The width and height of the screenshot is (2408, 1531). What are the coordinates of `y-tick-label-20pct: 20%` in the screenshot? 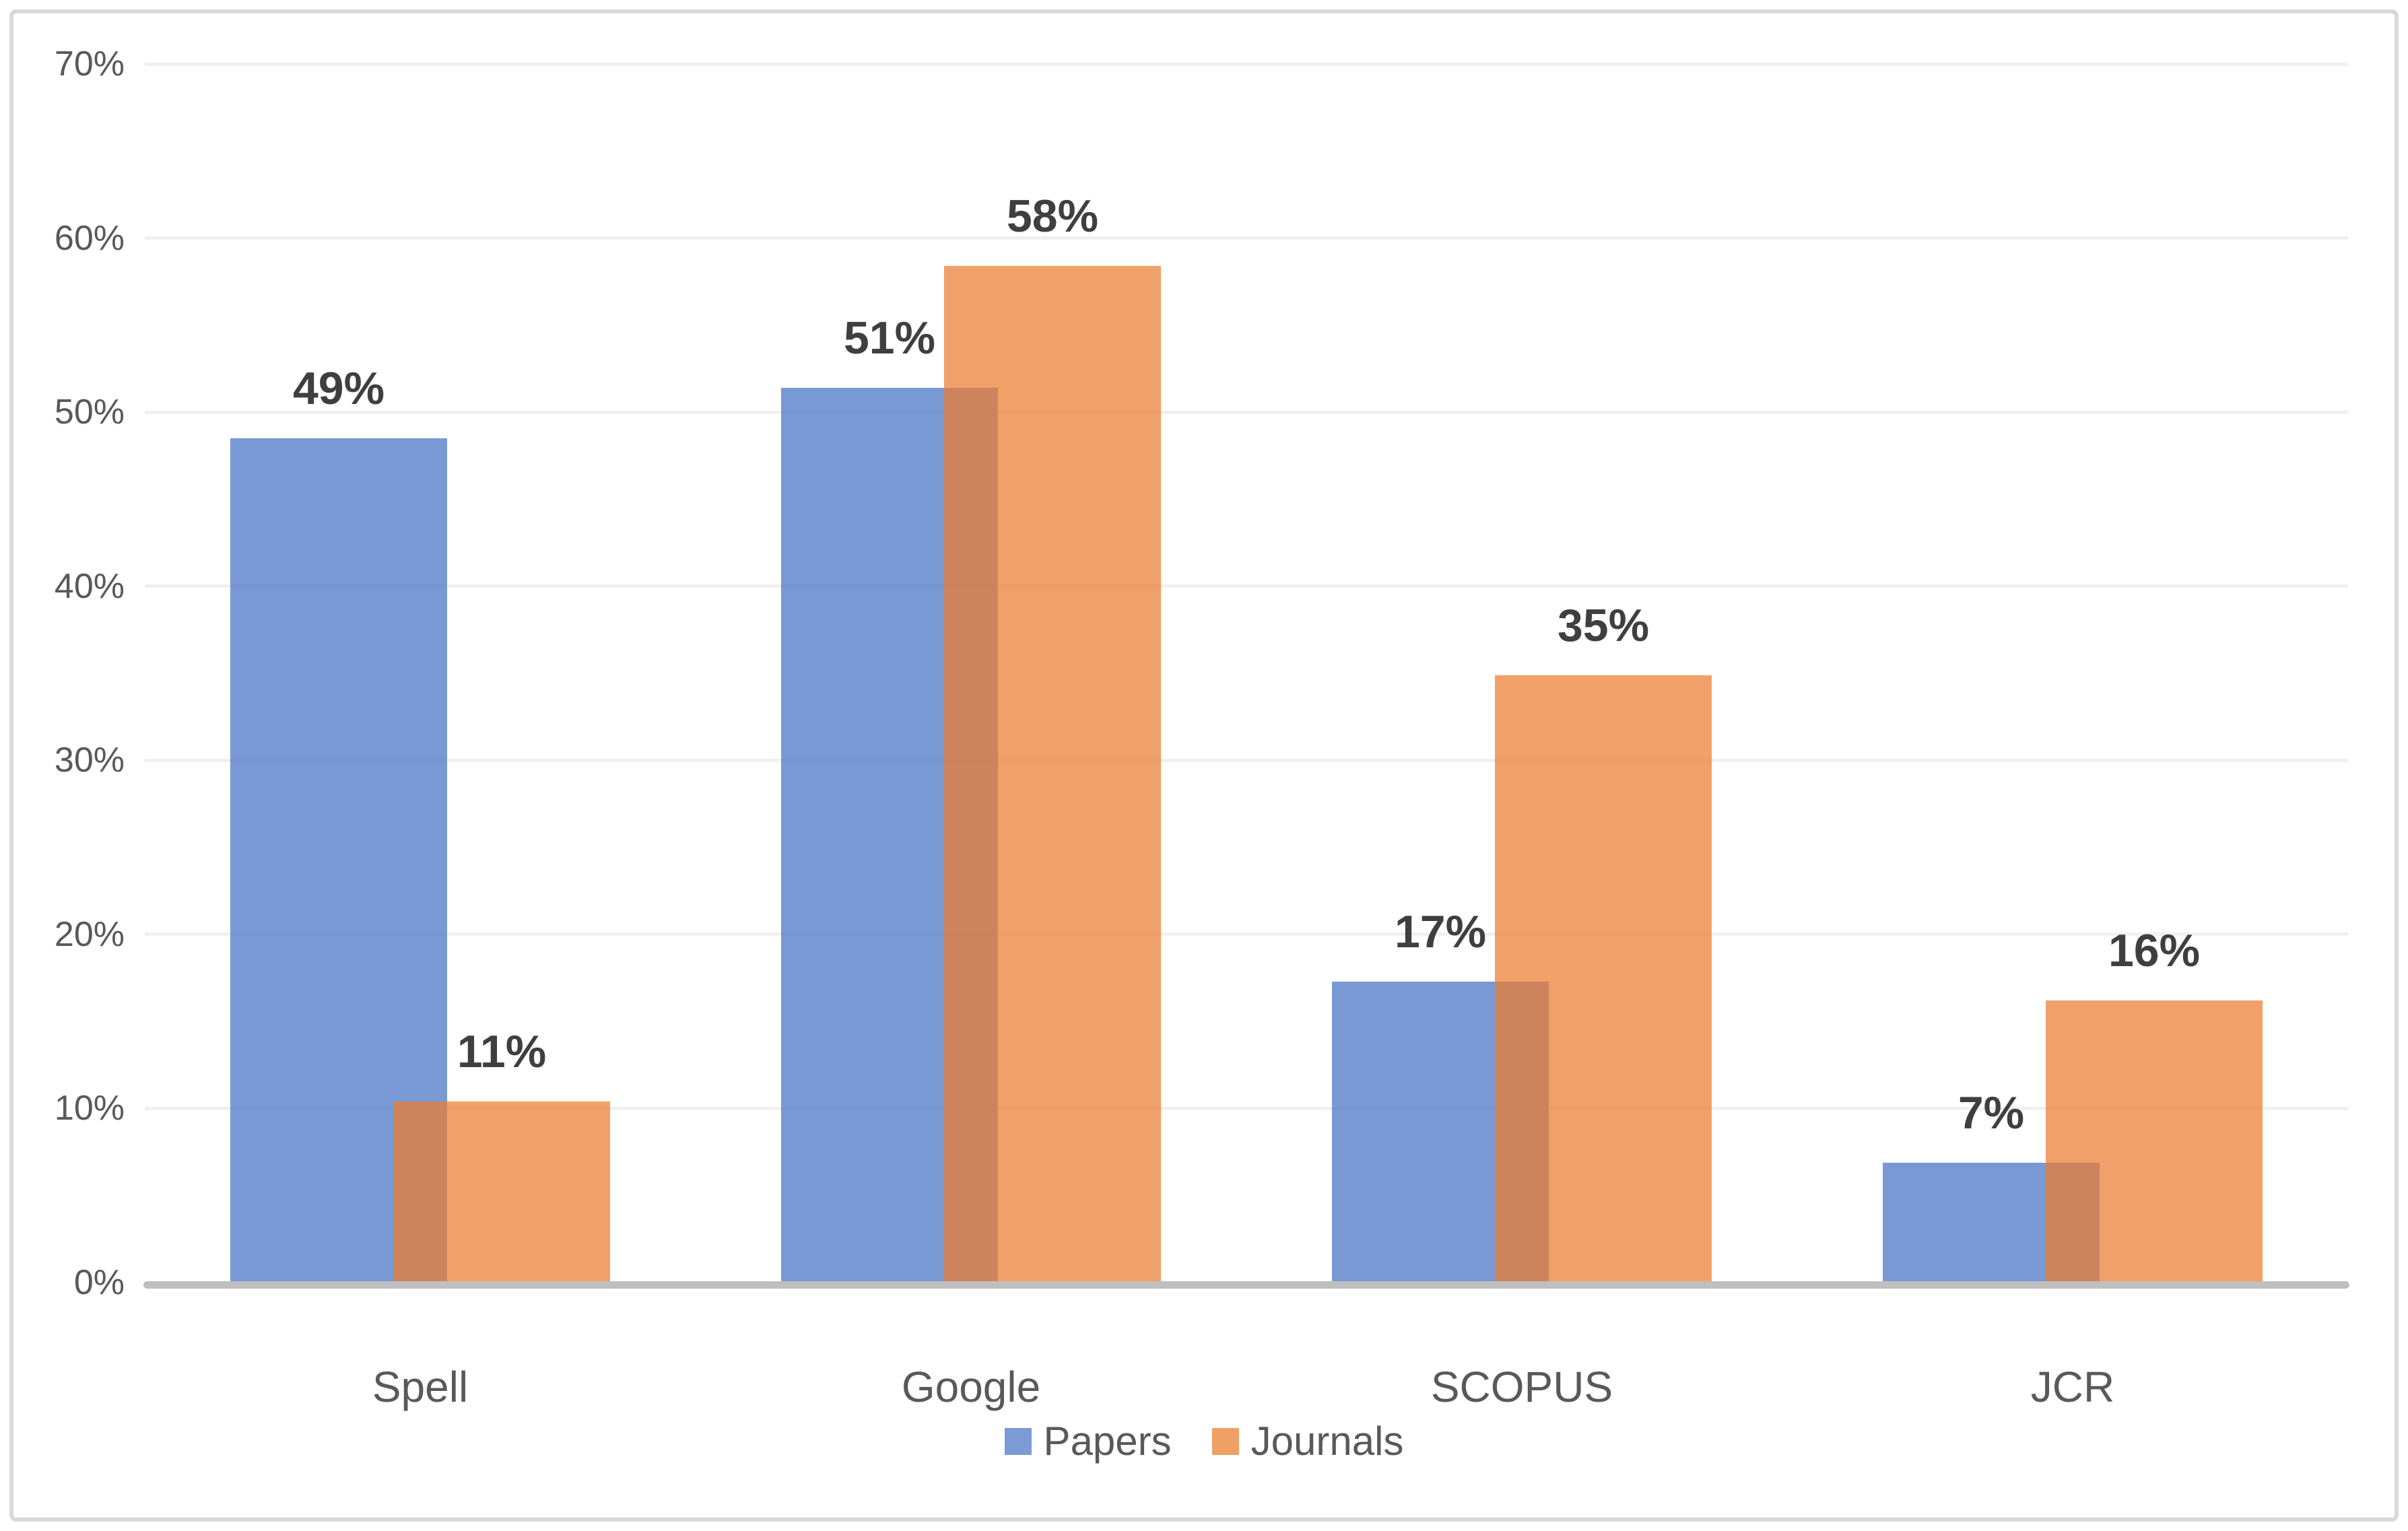 It's located at (90, 934).